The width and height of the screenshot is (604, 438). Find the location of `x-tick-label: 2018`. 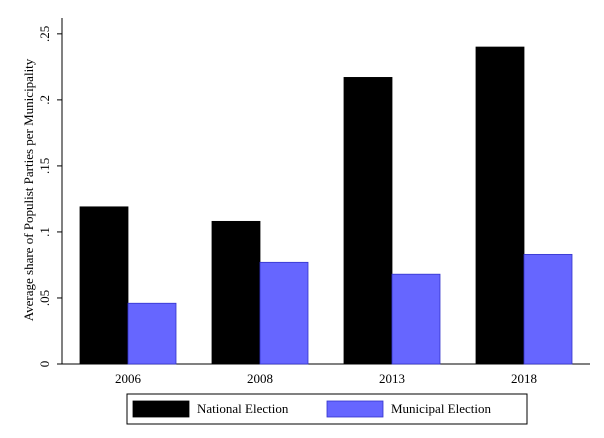

x-tick-label: 2018 is located at coordinates (524, 378).